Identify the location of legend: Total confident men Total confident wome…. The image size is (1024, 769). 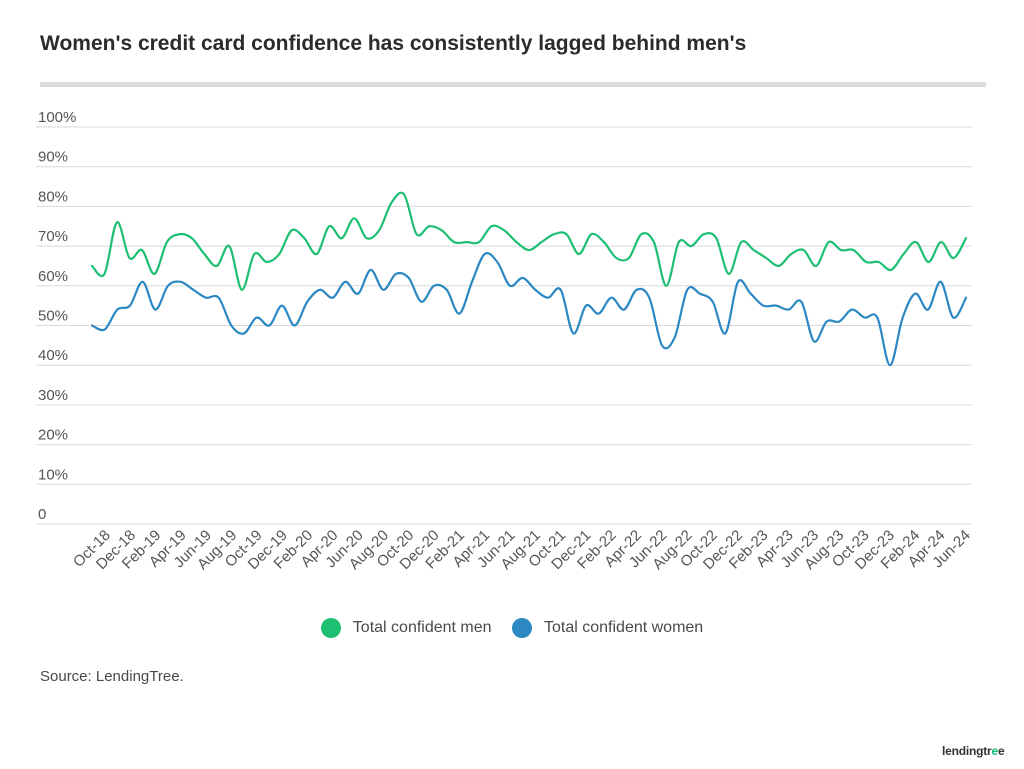
(512, 630).